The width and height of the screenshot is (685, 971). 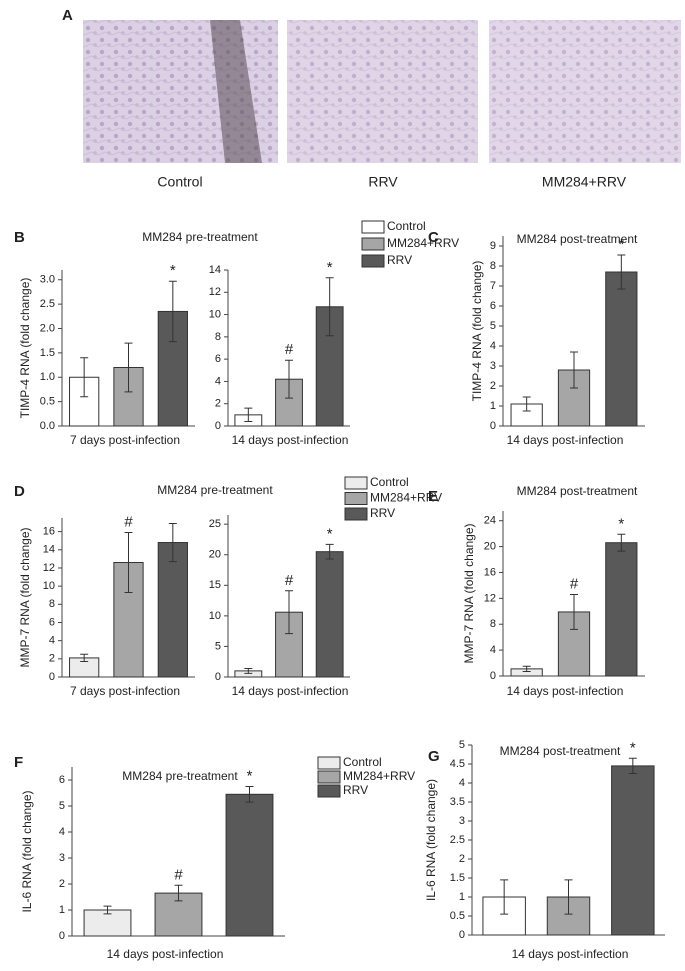 What do you see at coordinates (25, 348) in the screenshot?
I see `y-axis-title: TIMP-4 RNA (fold change)` at bounding box center [25, 348].